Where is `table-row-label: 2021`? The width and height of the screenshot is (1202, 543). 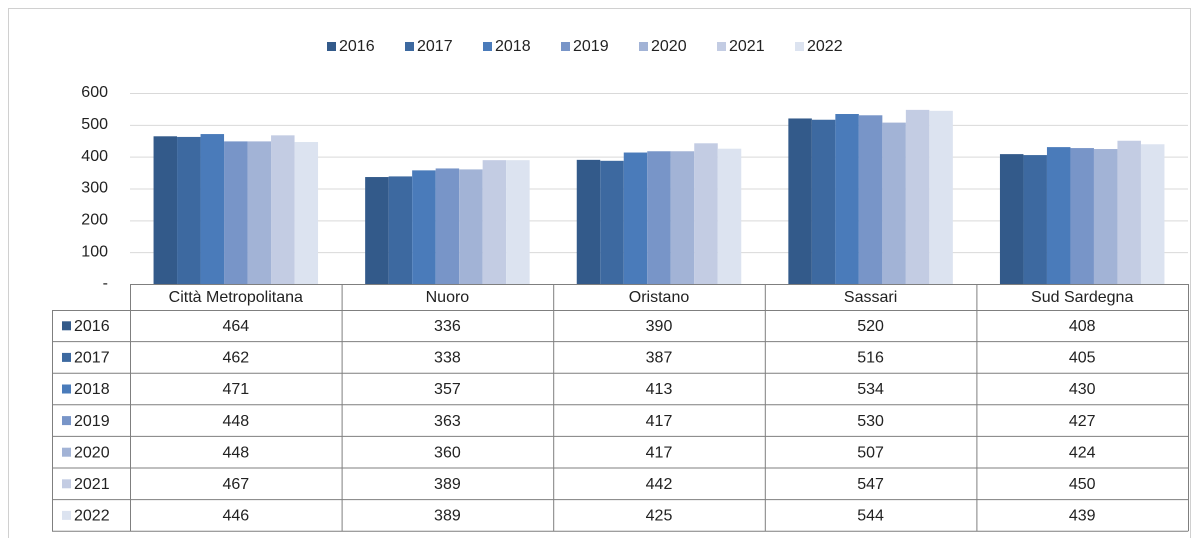
table-row-label: 2021 is located at coordinates (92, 484).